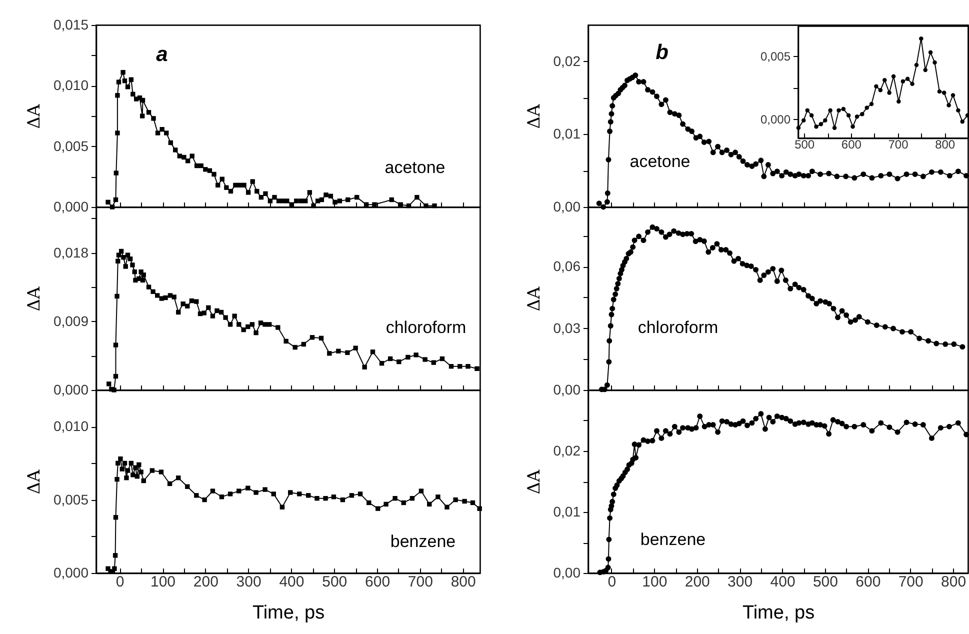 The image size is (969, 634). I want to click on y-tick-label: 0,018, so click(71, 252).